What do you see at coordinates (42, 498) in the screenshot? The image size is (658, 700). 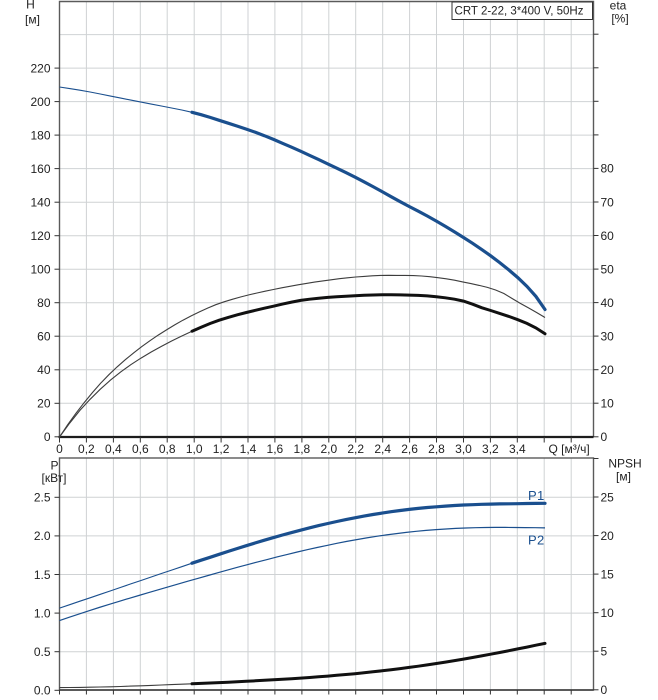 I see `svg-text: 2.5` at bounding box center [42, 498].